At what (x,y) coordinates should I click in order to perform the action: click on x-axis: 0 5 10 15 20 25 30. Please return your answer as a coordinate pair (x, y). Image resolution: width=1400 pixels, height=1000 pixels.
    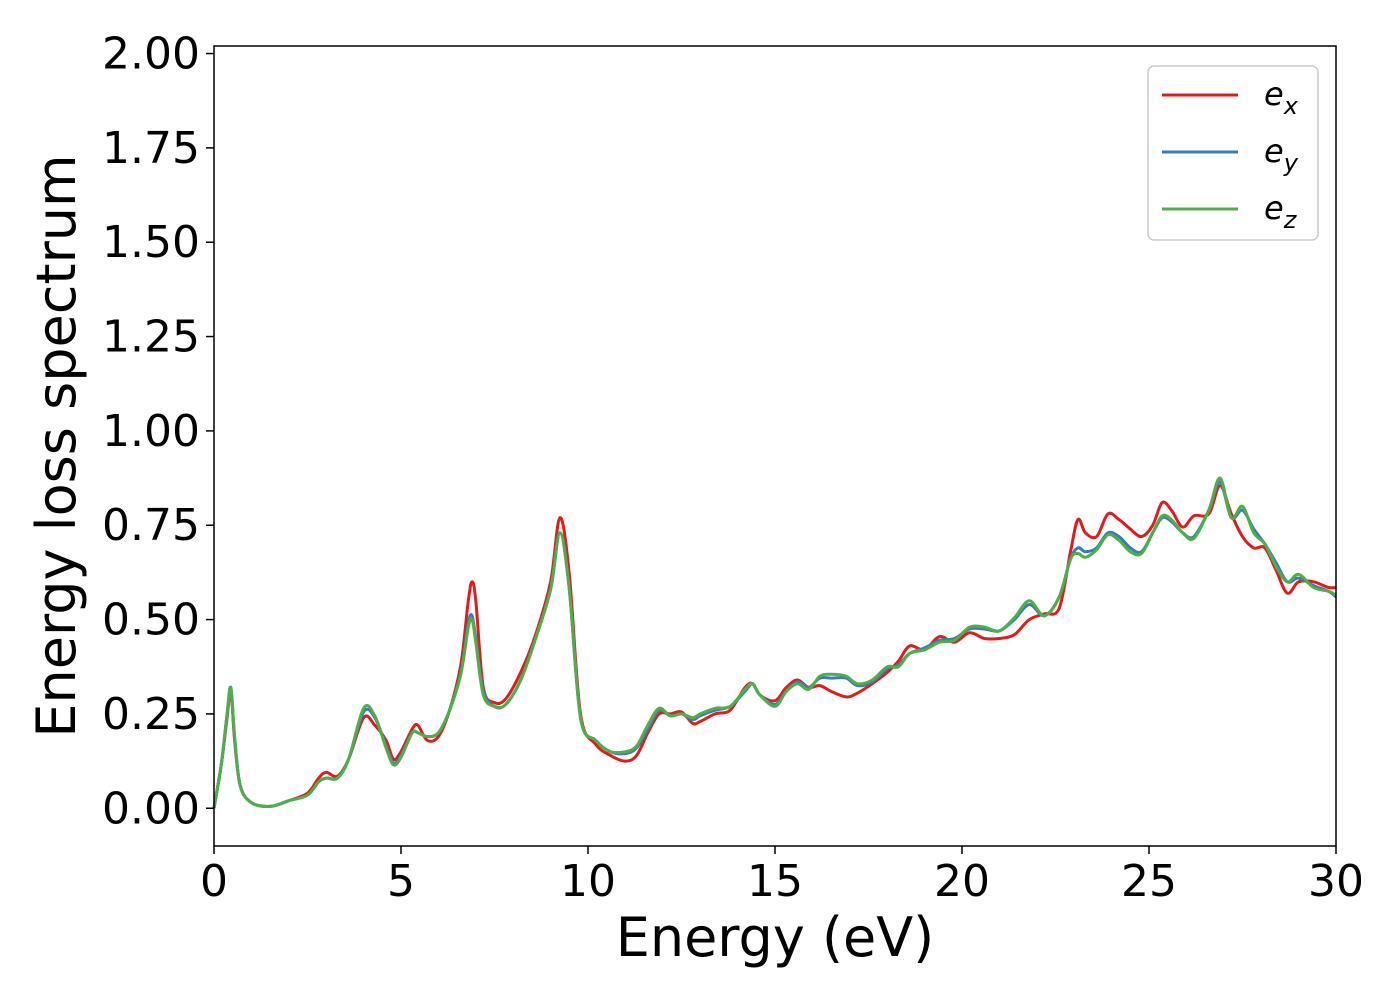
    Looking at the image, I should click on (782, 876).